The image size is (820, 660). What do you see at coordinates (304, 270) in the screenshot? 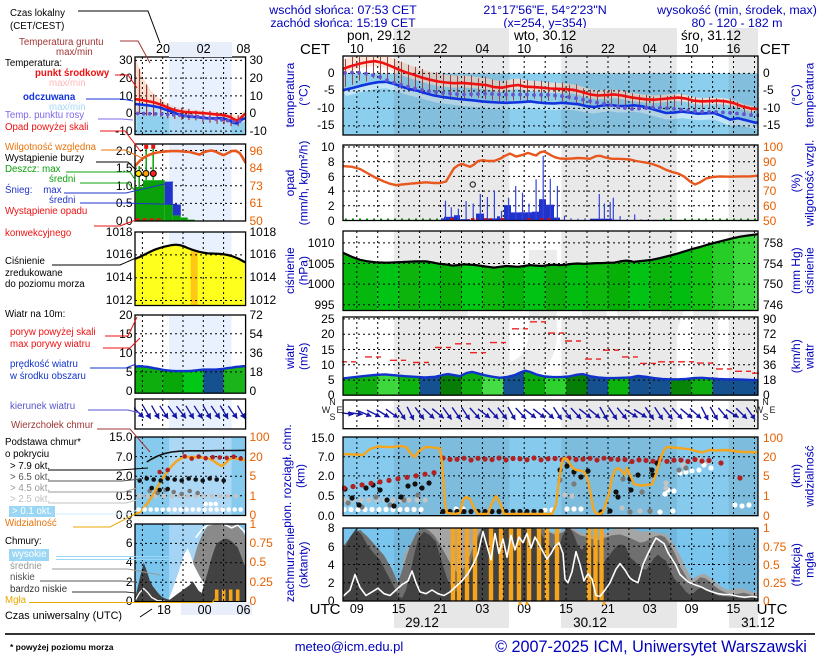
I see `svg-text: (hPa)` at bounding box center [304, 270].